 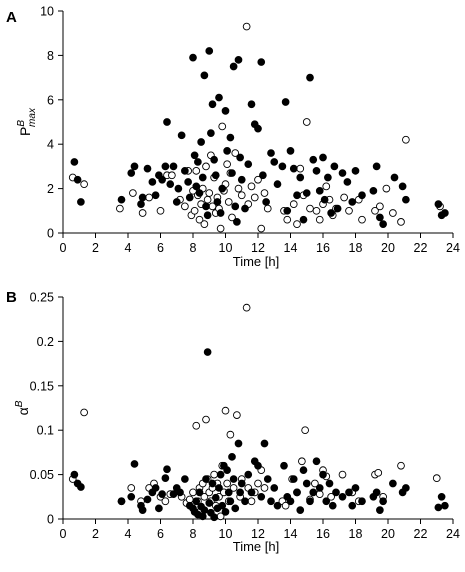 I want to click on panel-label: A, so click(x=11, y=17).